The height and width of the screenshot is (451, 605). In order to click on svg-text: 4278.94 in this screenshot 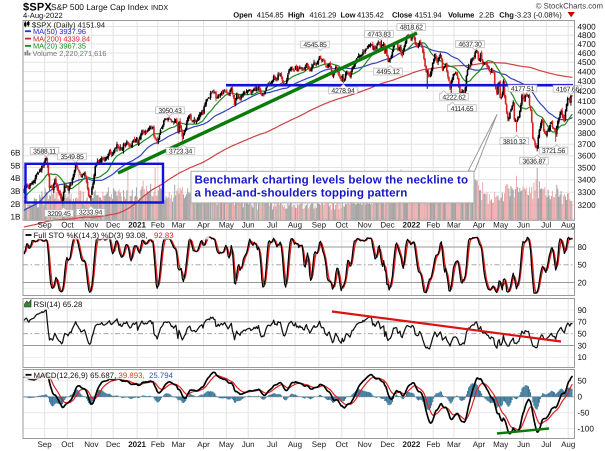, I will do `click(343, 91)`.